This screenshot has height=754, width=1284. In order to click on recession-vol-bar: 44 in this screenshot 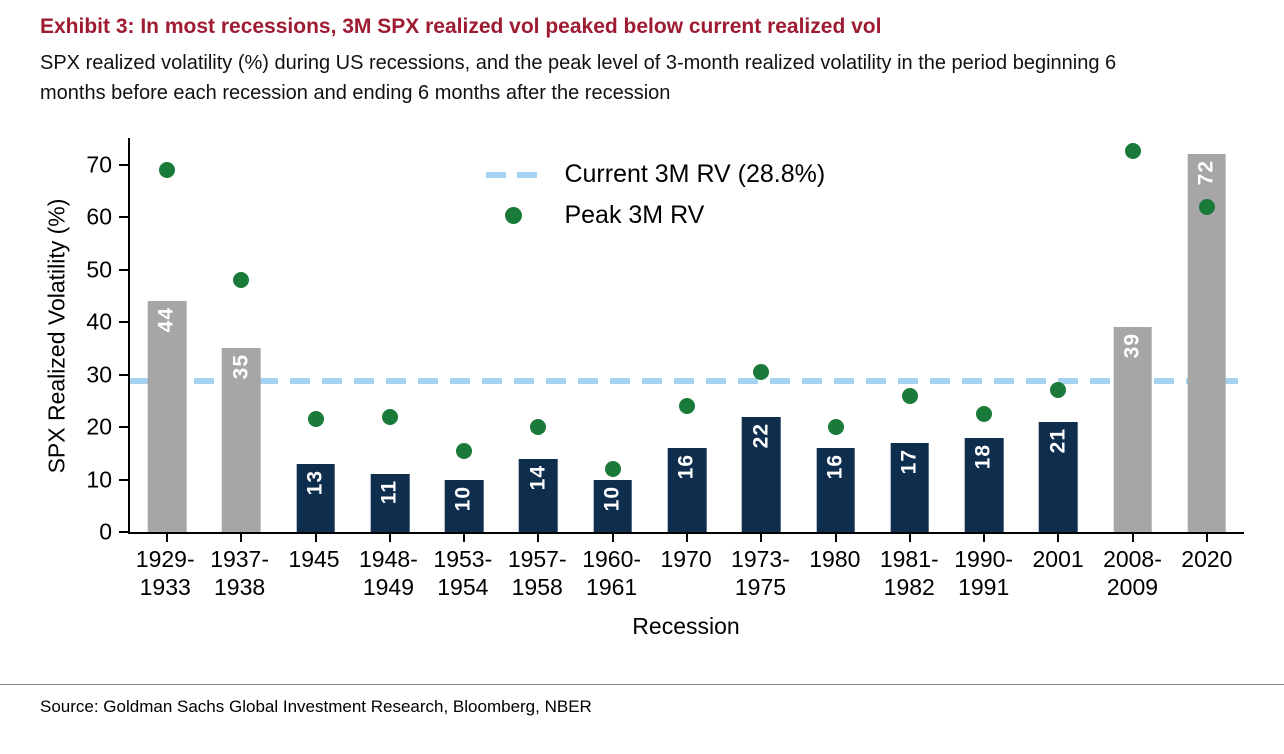, I will do `click(167, 417)`.